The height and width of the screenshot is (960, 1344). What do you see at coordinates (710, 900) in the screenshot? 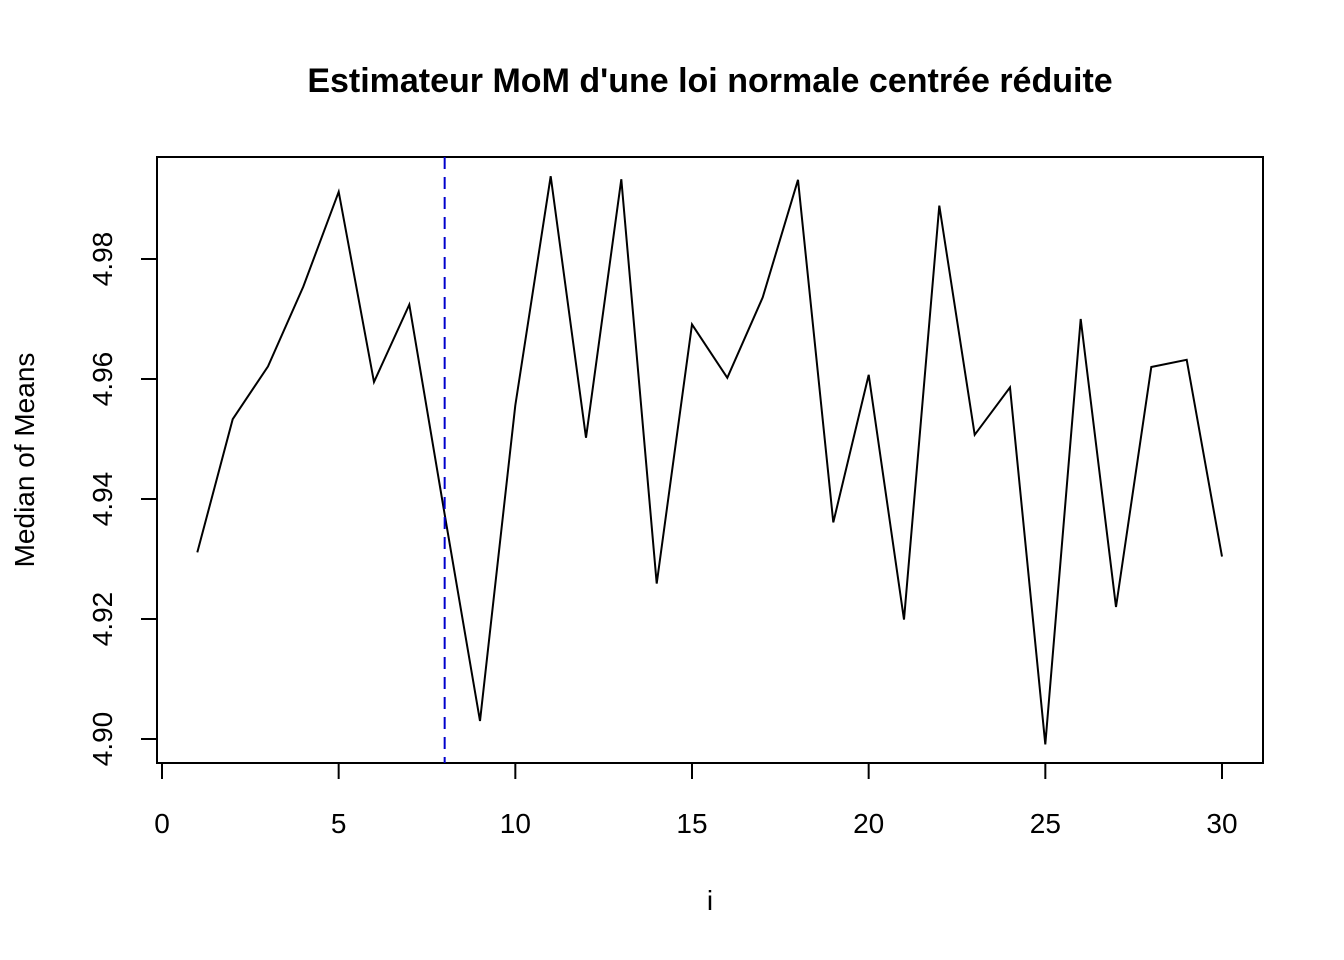
I see `x-axis-label: i` at bounding box center [710, 900].